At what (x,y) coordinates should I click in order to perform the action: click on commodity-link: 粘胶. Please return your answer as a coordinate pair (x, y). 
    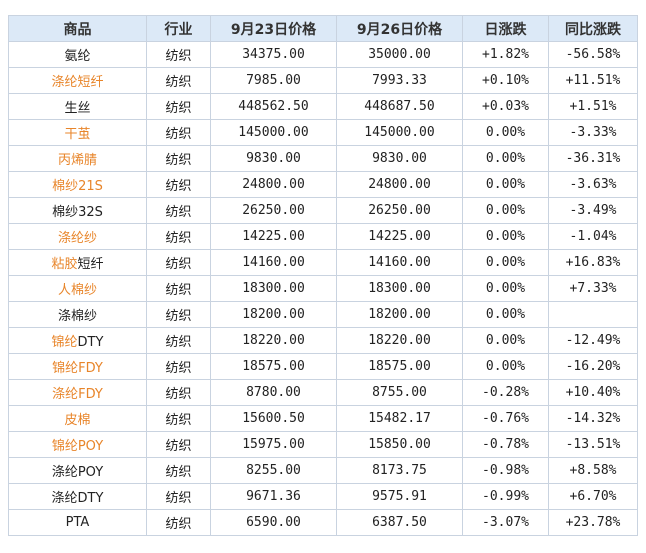
    Looking at the image, I should click on (64, 264).